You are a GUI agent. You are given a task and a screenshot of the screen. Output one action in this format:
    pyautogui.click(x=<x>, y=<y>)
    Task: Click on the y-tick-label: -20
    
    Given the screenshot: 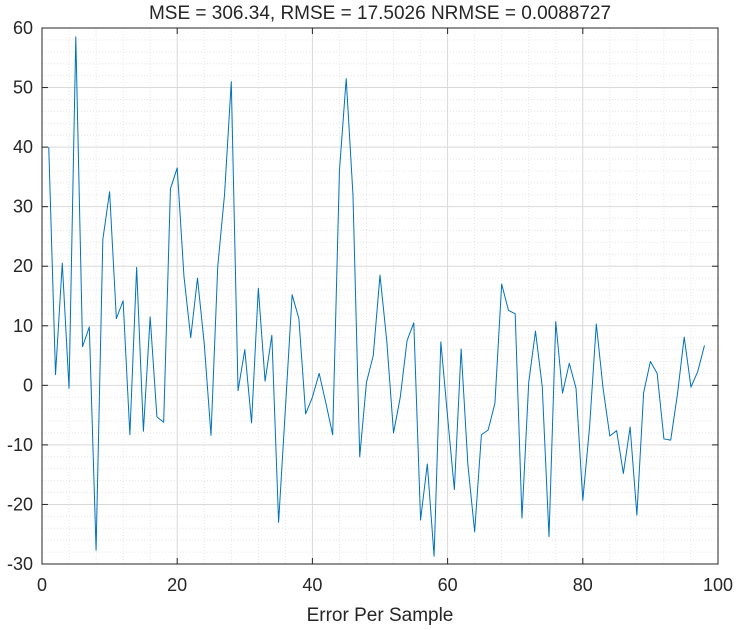 What is the action you would take?
    pyautogui.click(x=20, y=504)
    